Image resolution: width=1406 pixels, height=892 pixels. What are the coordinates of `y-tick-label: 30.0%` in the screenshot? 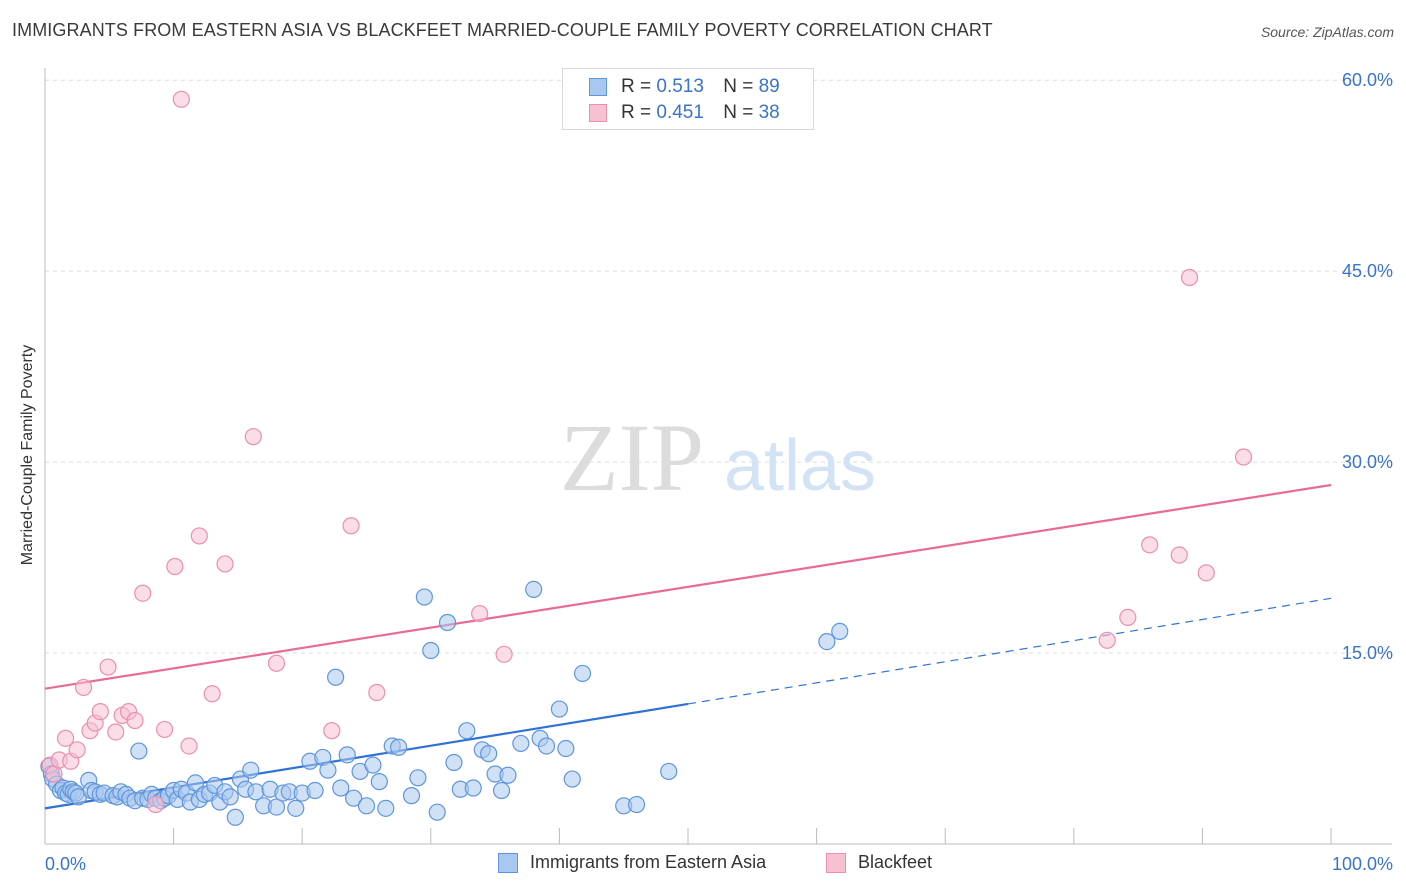 It's located at (1367, 462).